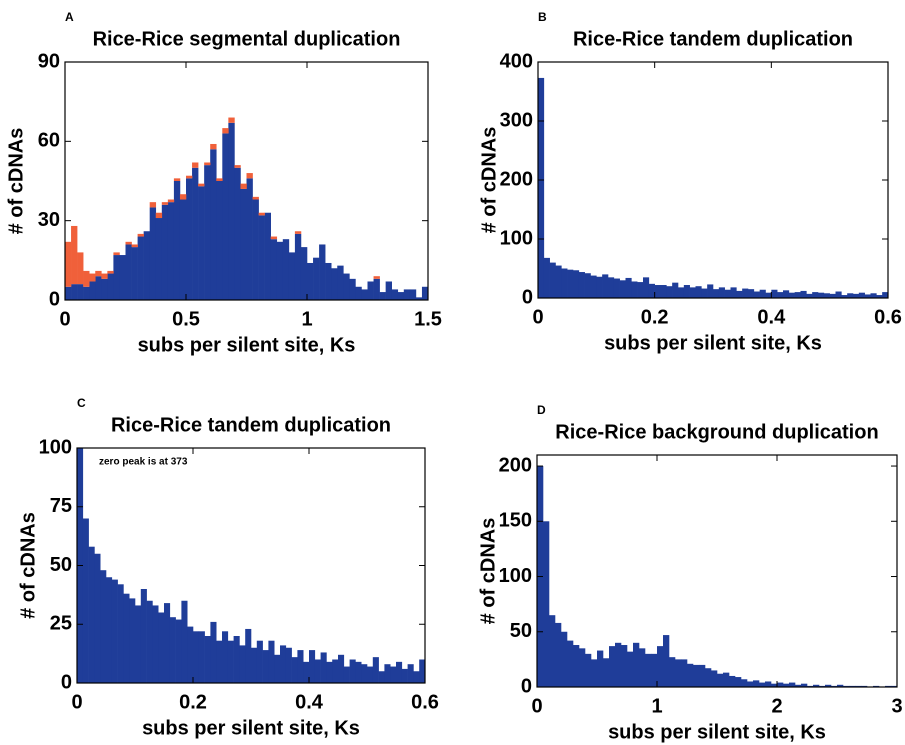 The width and height of the screenshot is (905, 745). What do you see at coordinates (541, 410) in the screenshot?
I see `panel-label: D` at bounding box center [541, 410].